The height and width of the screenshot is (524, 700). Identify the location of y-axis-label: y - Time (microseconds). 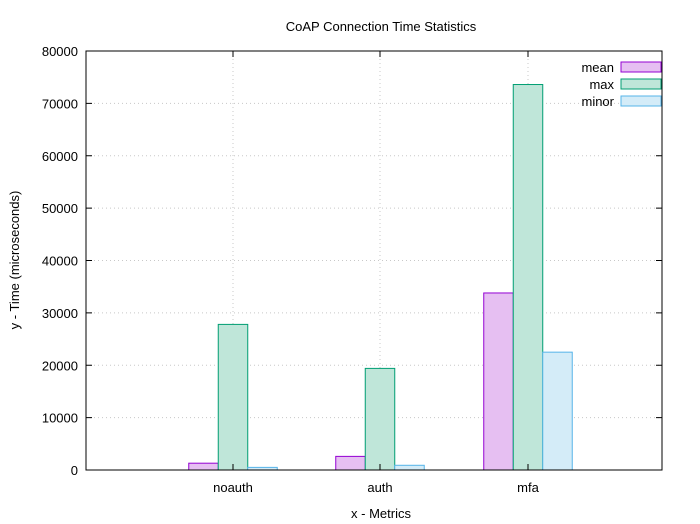
(14, 260).